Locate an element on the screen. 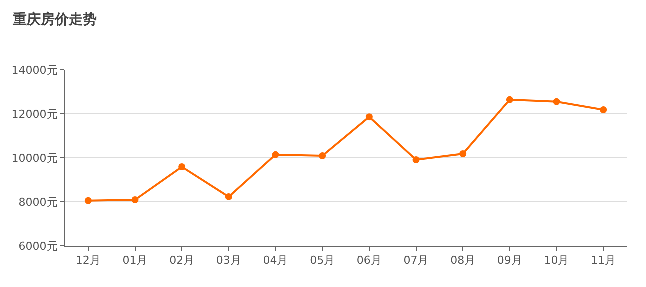  x-tick-label: 12月 is located at coordinates (88, 261).